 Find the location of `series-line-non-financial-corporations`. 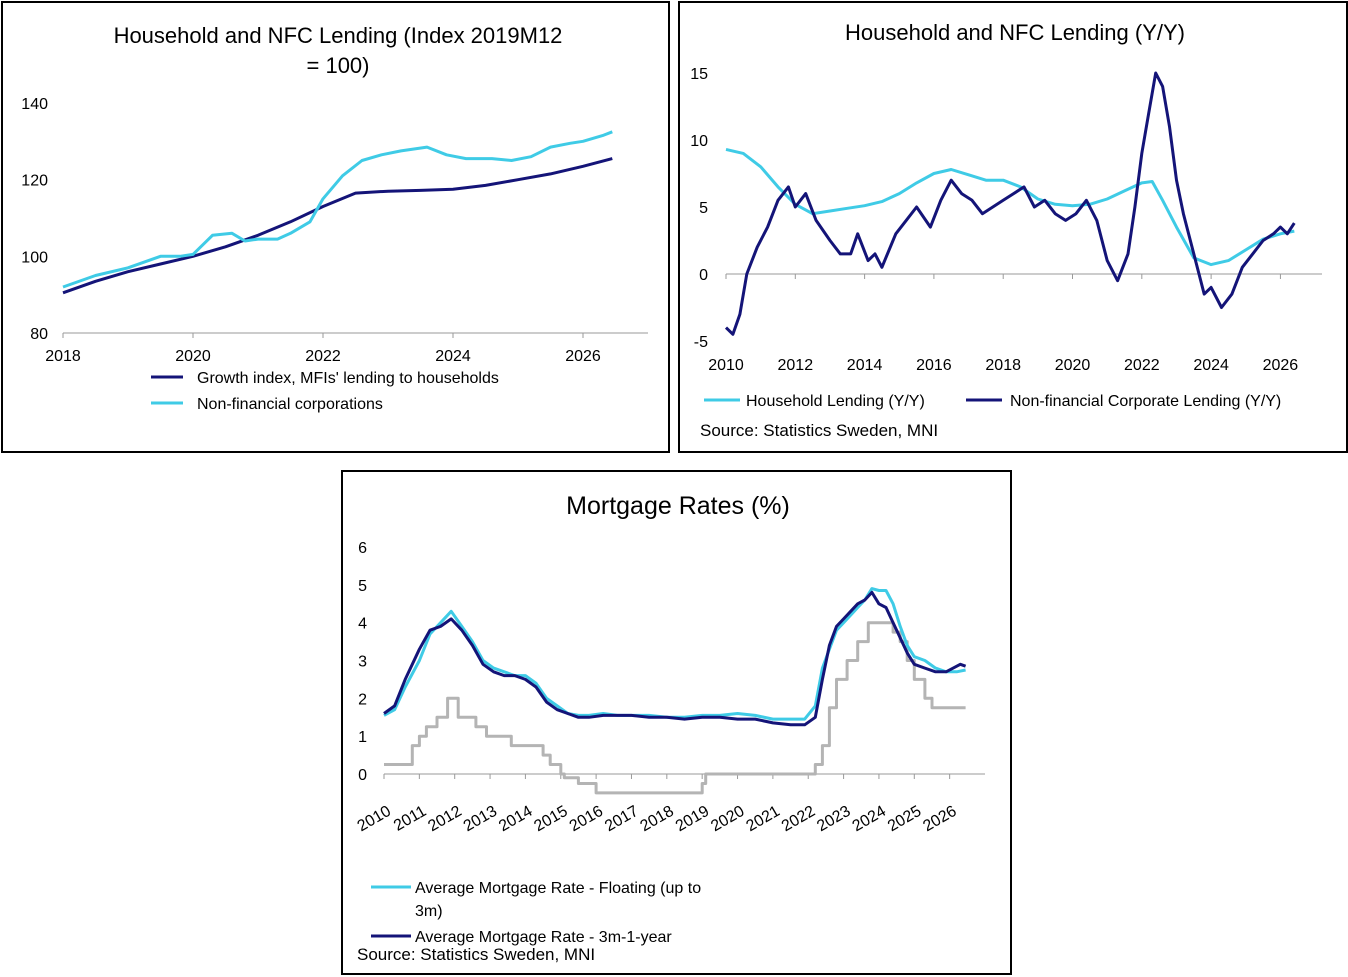

series-line-non-financial-corporations is located at coordinates (337, 209).